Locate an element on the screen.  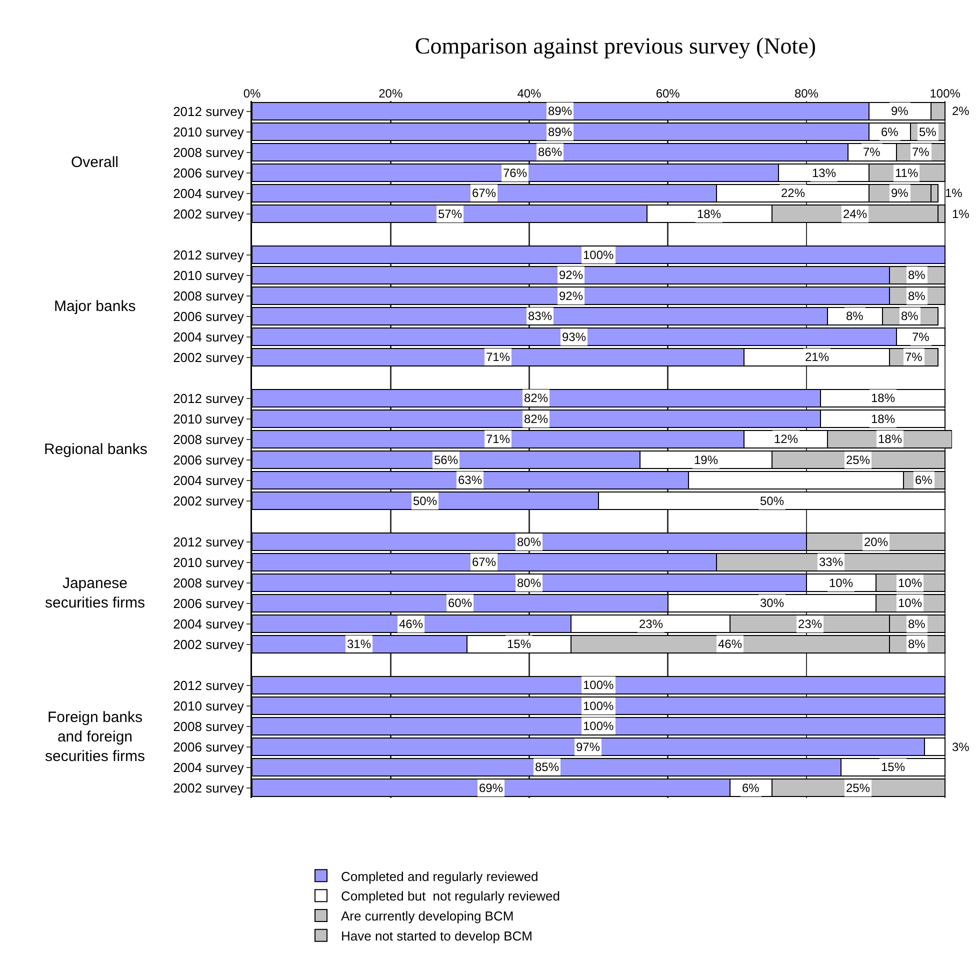
text: Overall is located at coordinates (95, 162).